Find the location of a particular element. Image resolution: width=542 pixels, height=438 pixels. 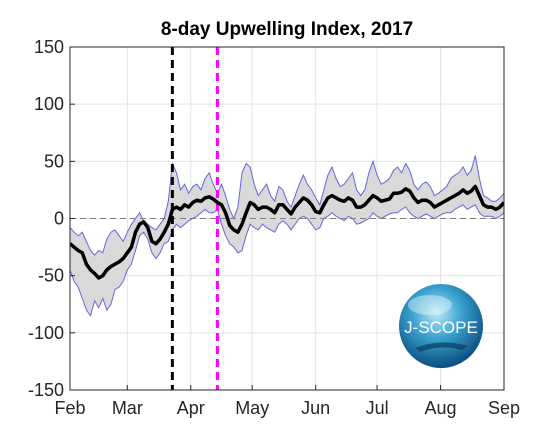

chart-title: 8-day Upwelling Index, 2017 is located at coordinates (287, 29).